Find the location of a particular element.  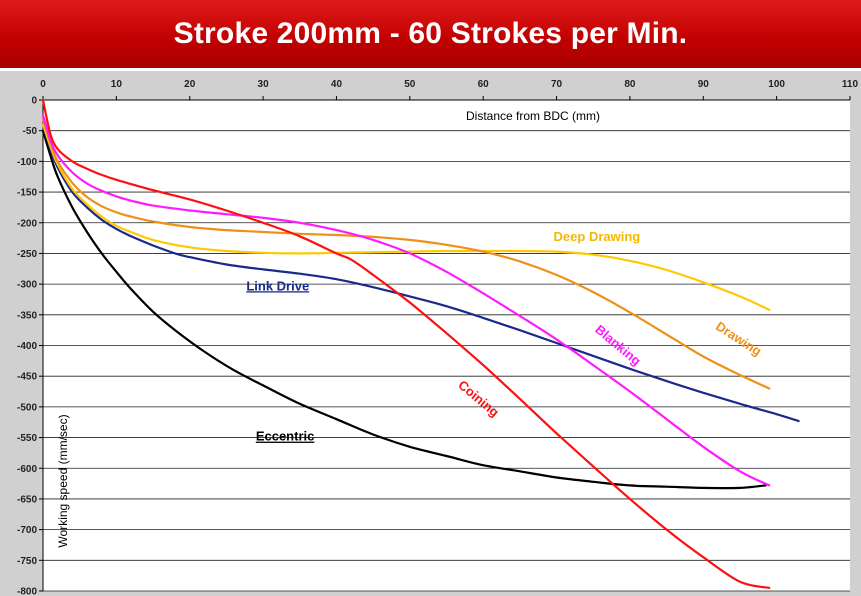

y-tick-label: -550 is located at coordinates (27, 438).